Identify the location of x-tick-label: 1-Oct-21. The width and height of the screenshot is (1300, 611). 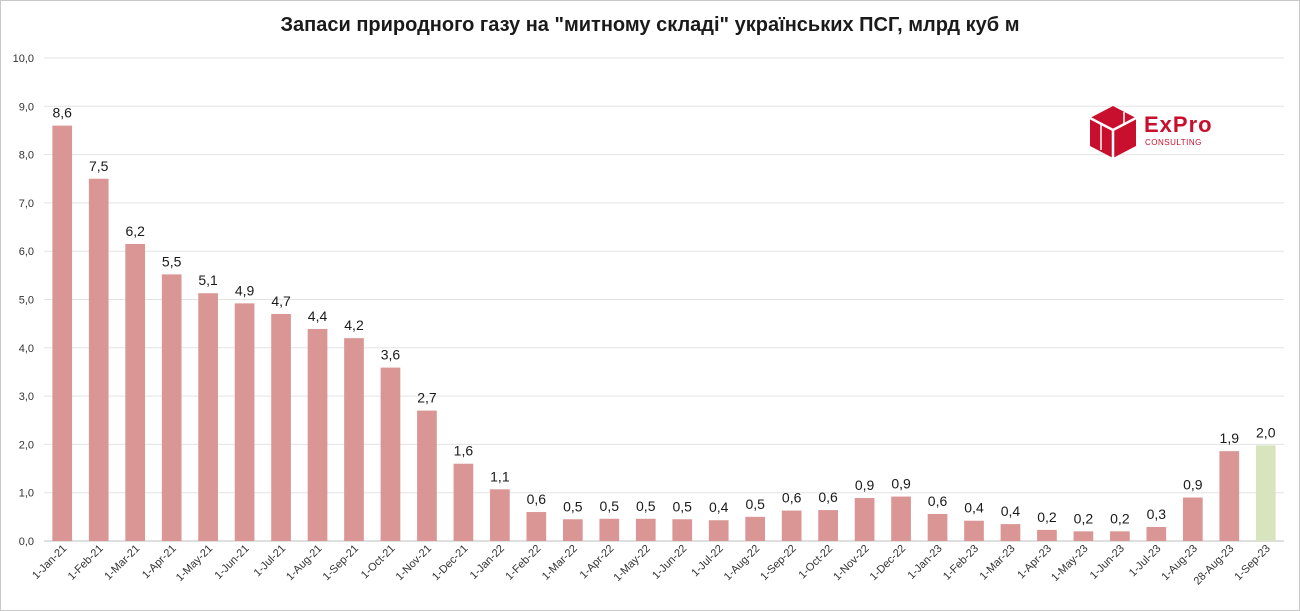
(378, 562).